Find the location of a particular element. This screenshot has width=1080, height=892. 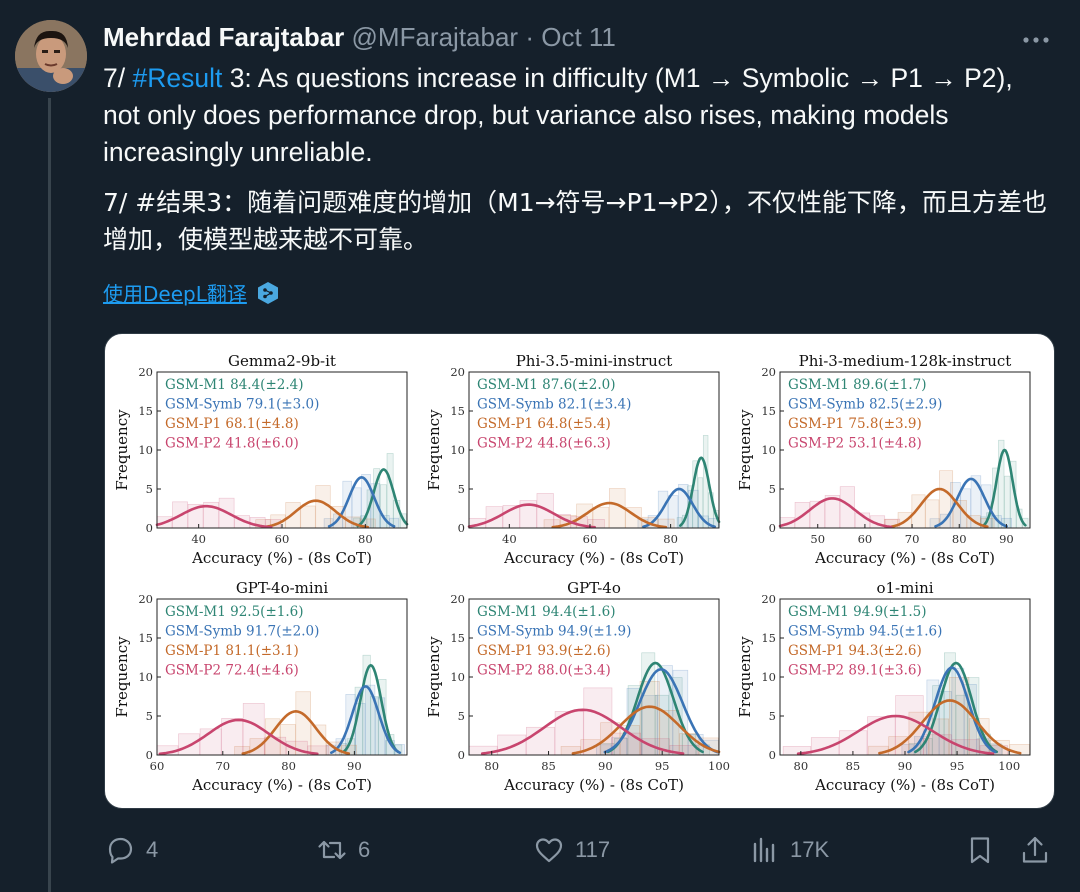

tweet-date: Oct 11 is located at coordinates (578, 37).